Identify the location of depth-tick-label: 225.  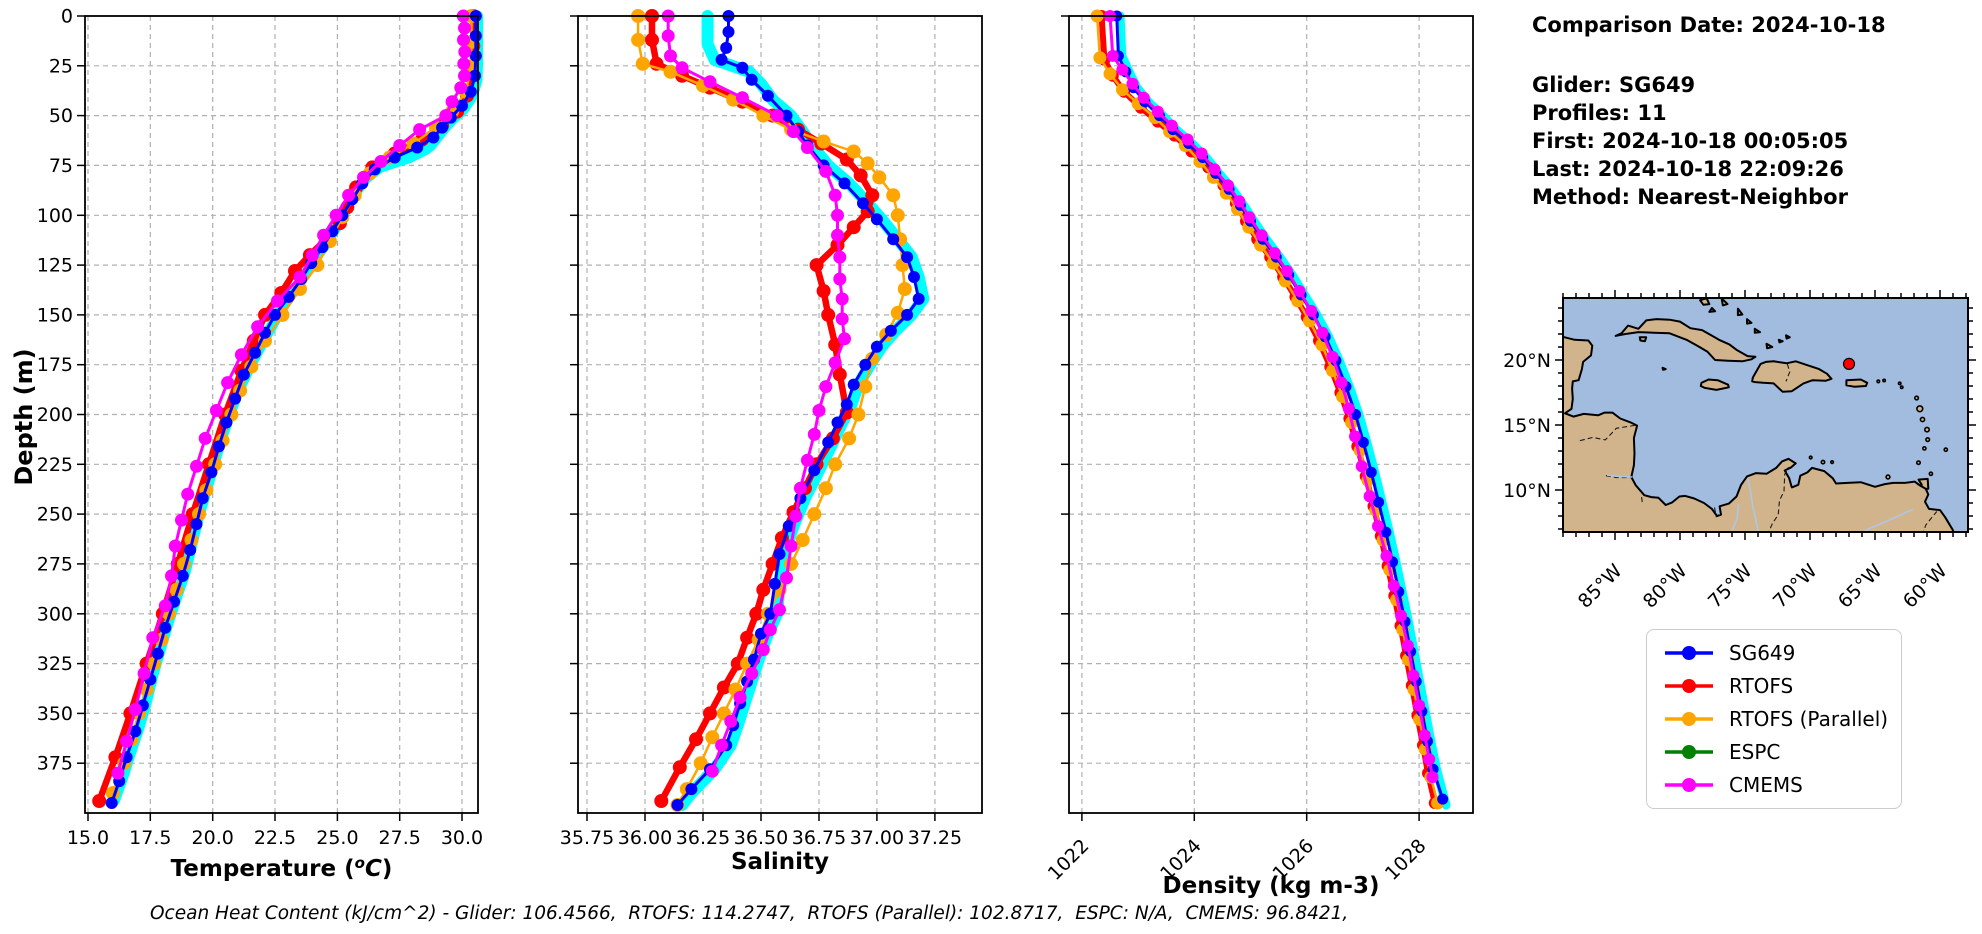
(55, 465).